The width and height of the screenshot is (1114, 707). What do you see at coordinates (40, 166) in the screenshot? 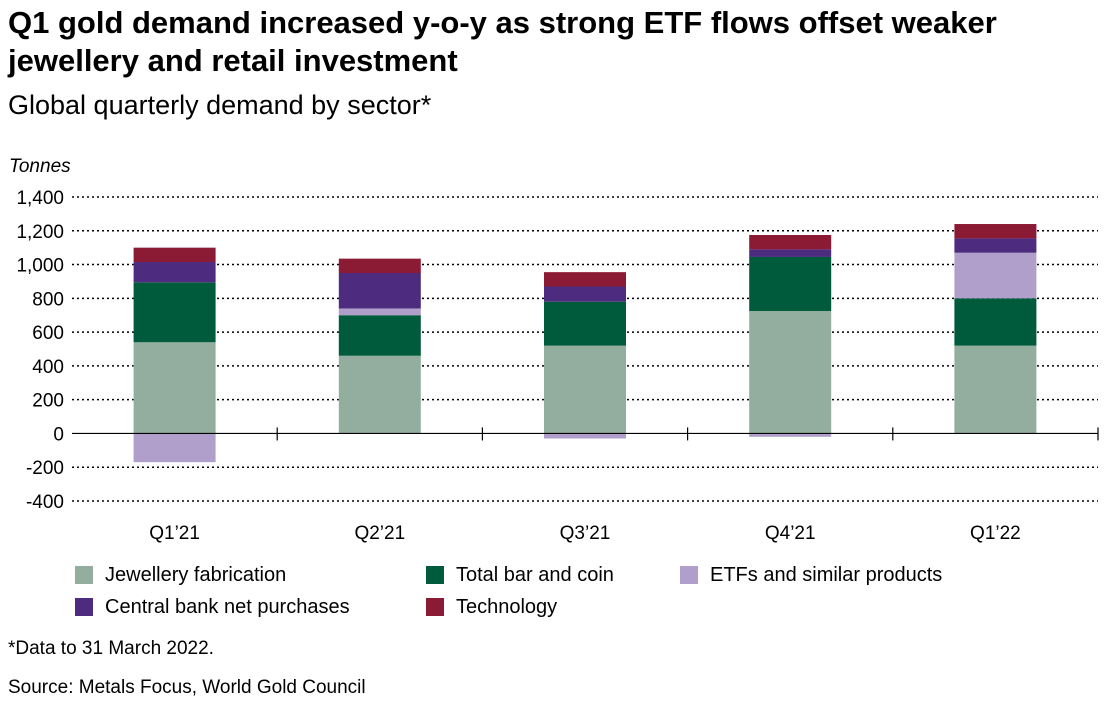
I see `y-axis-label: Tonnes` at bounding box center [40, 166].